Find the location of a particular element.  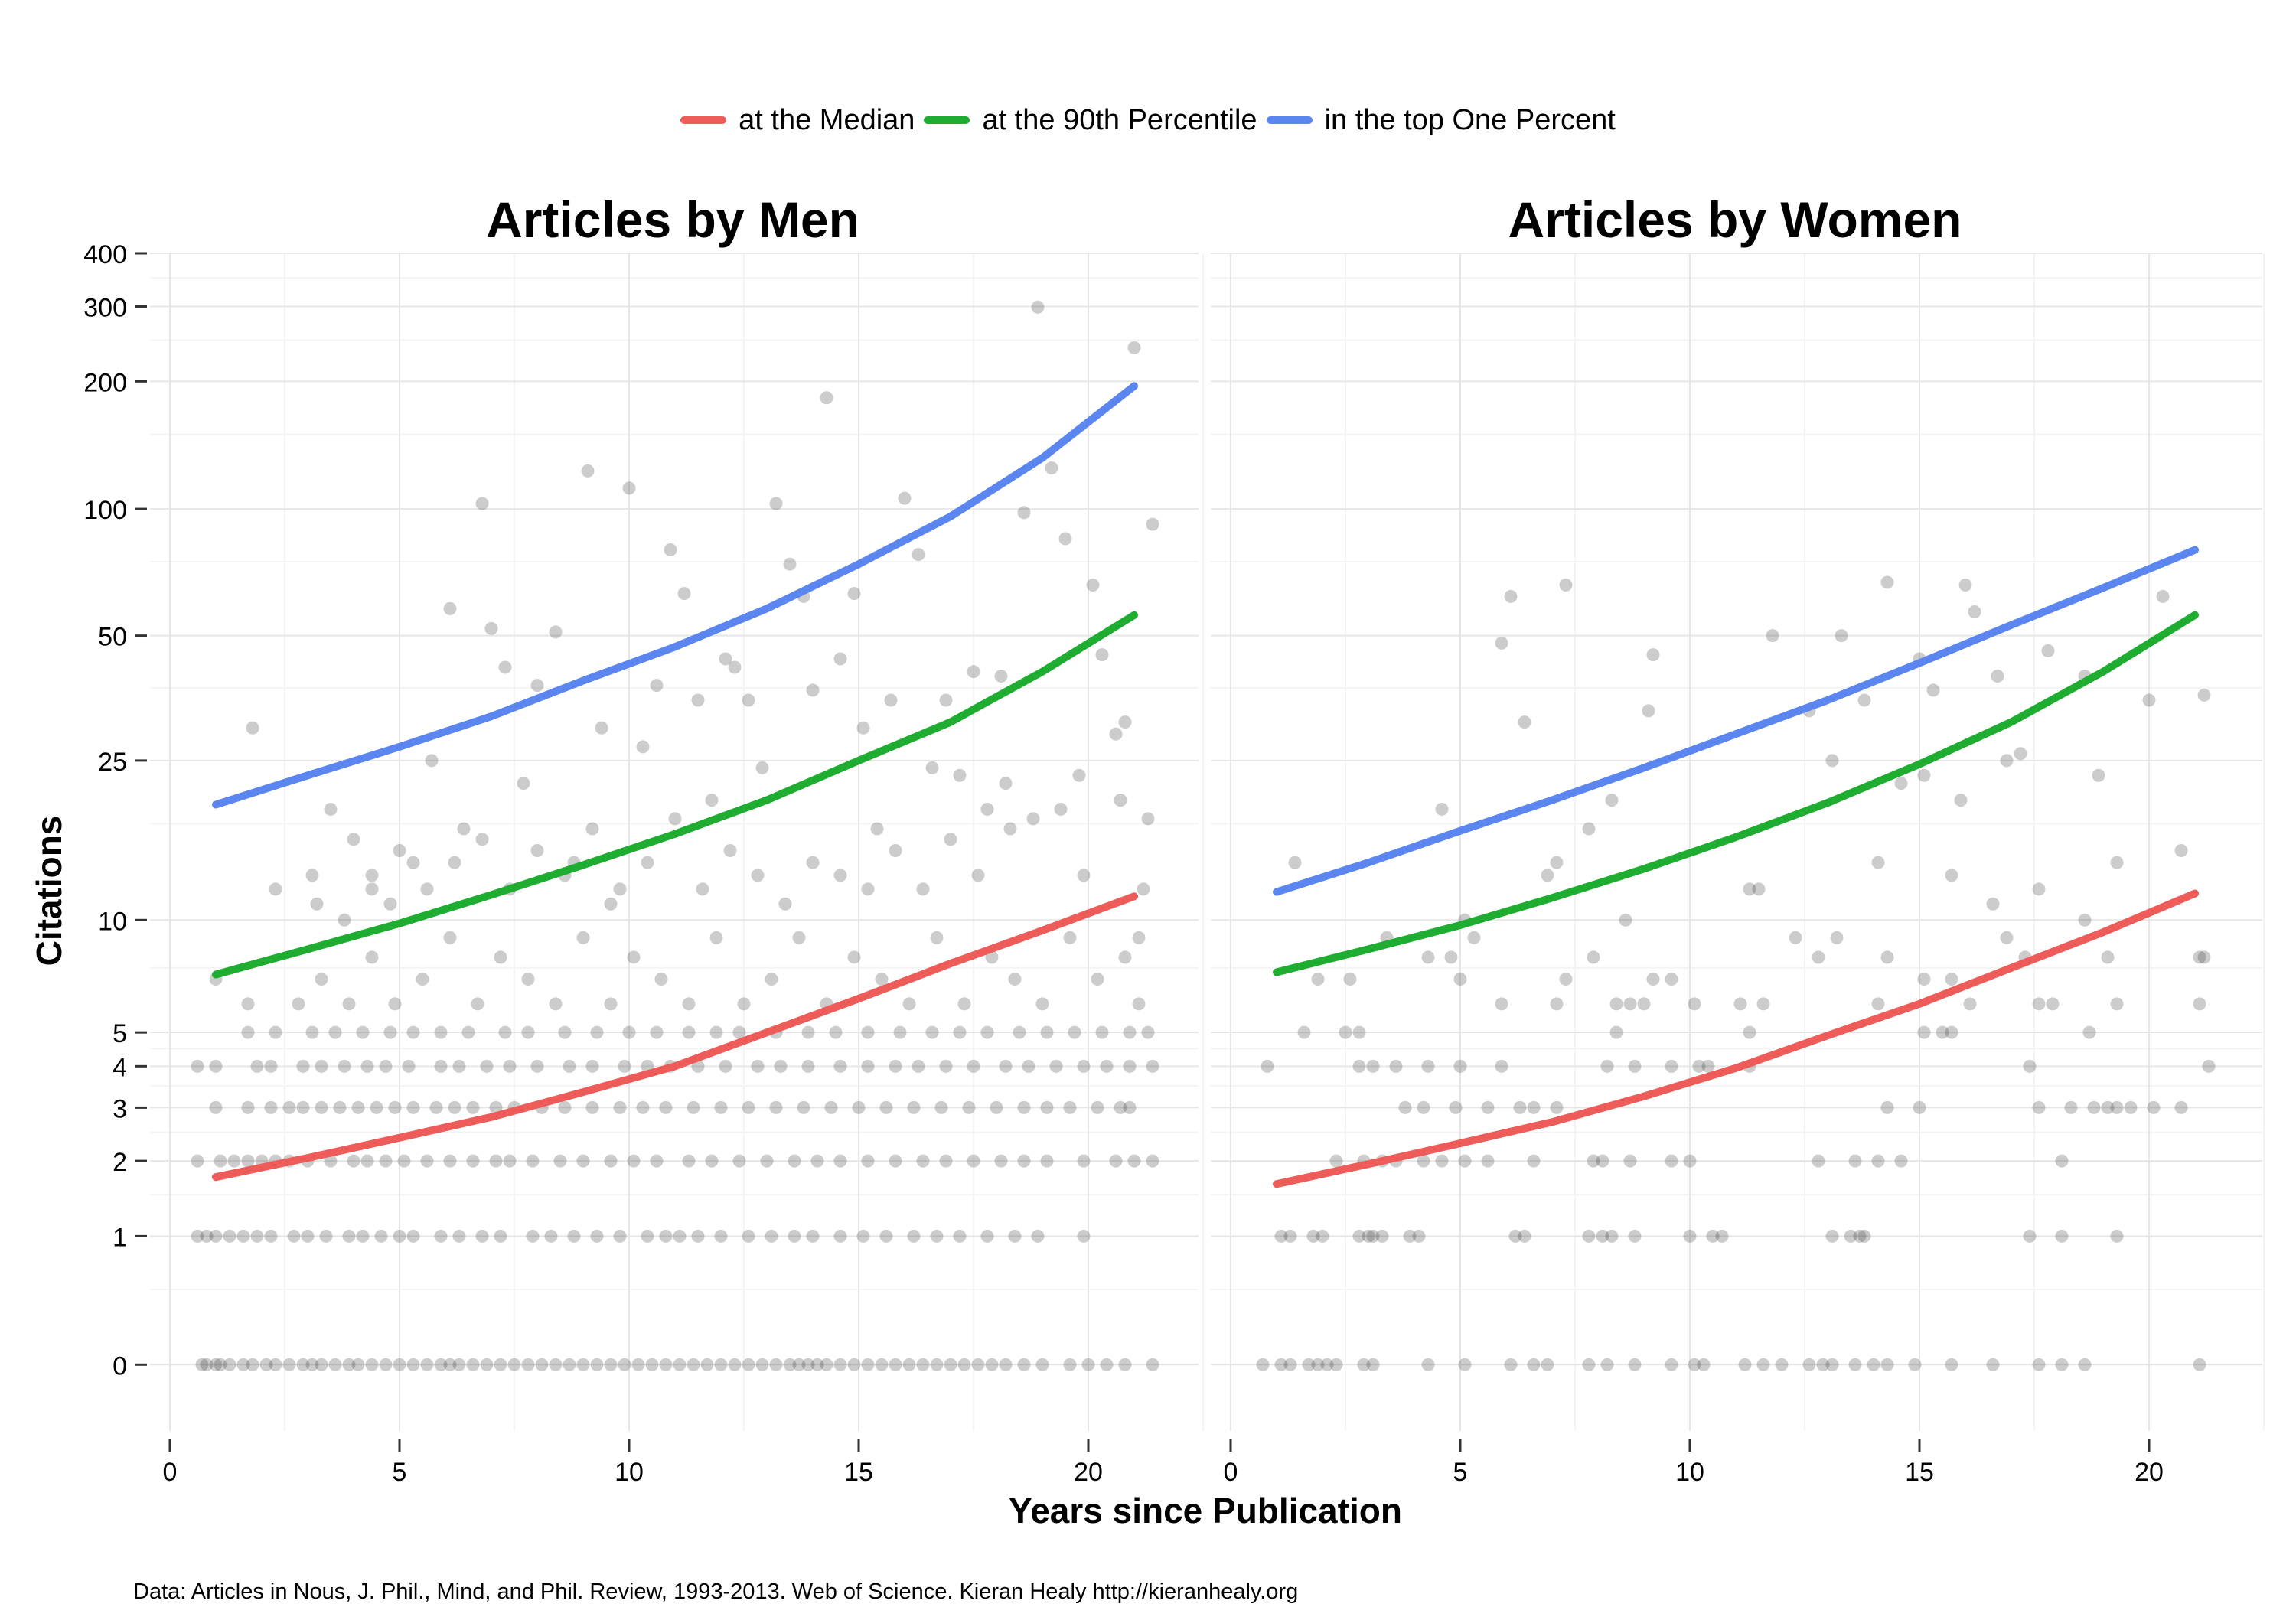

panel-title: Articles by Men is located at coordinates (672, 220).